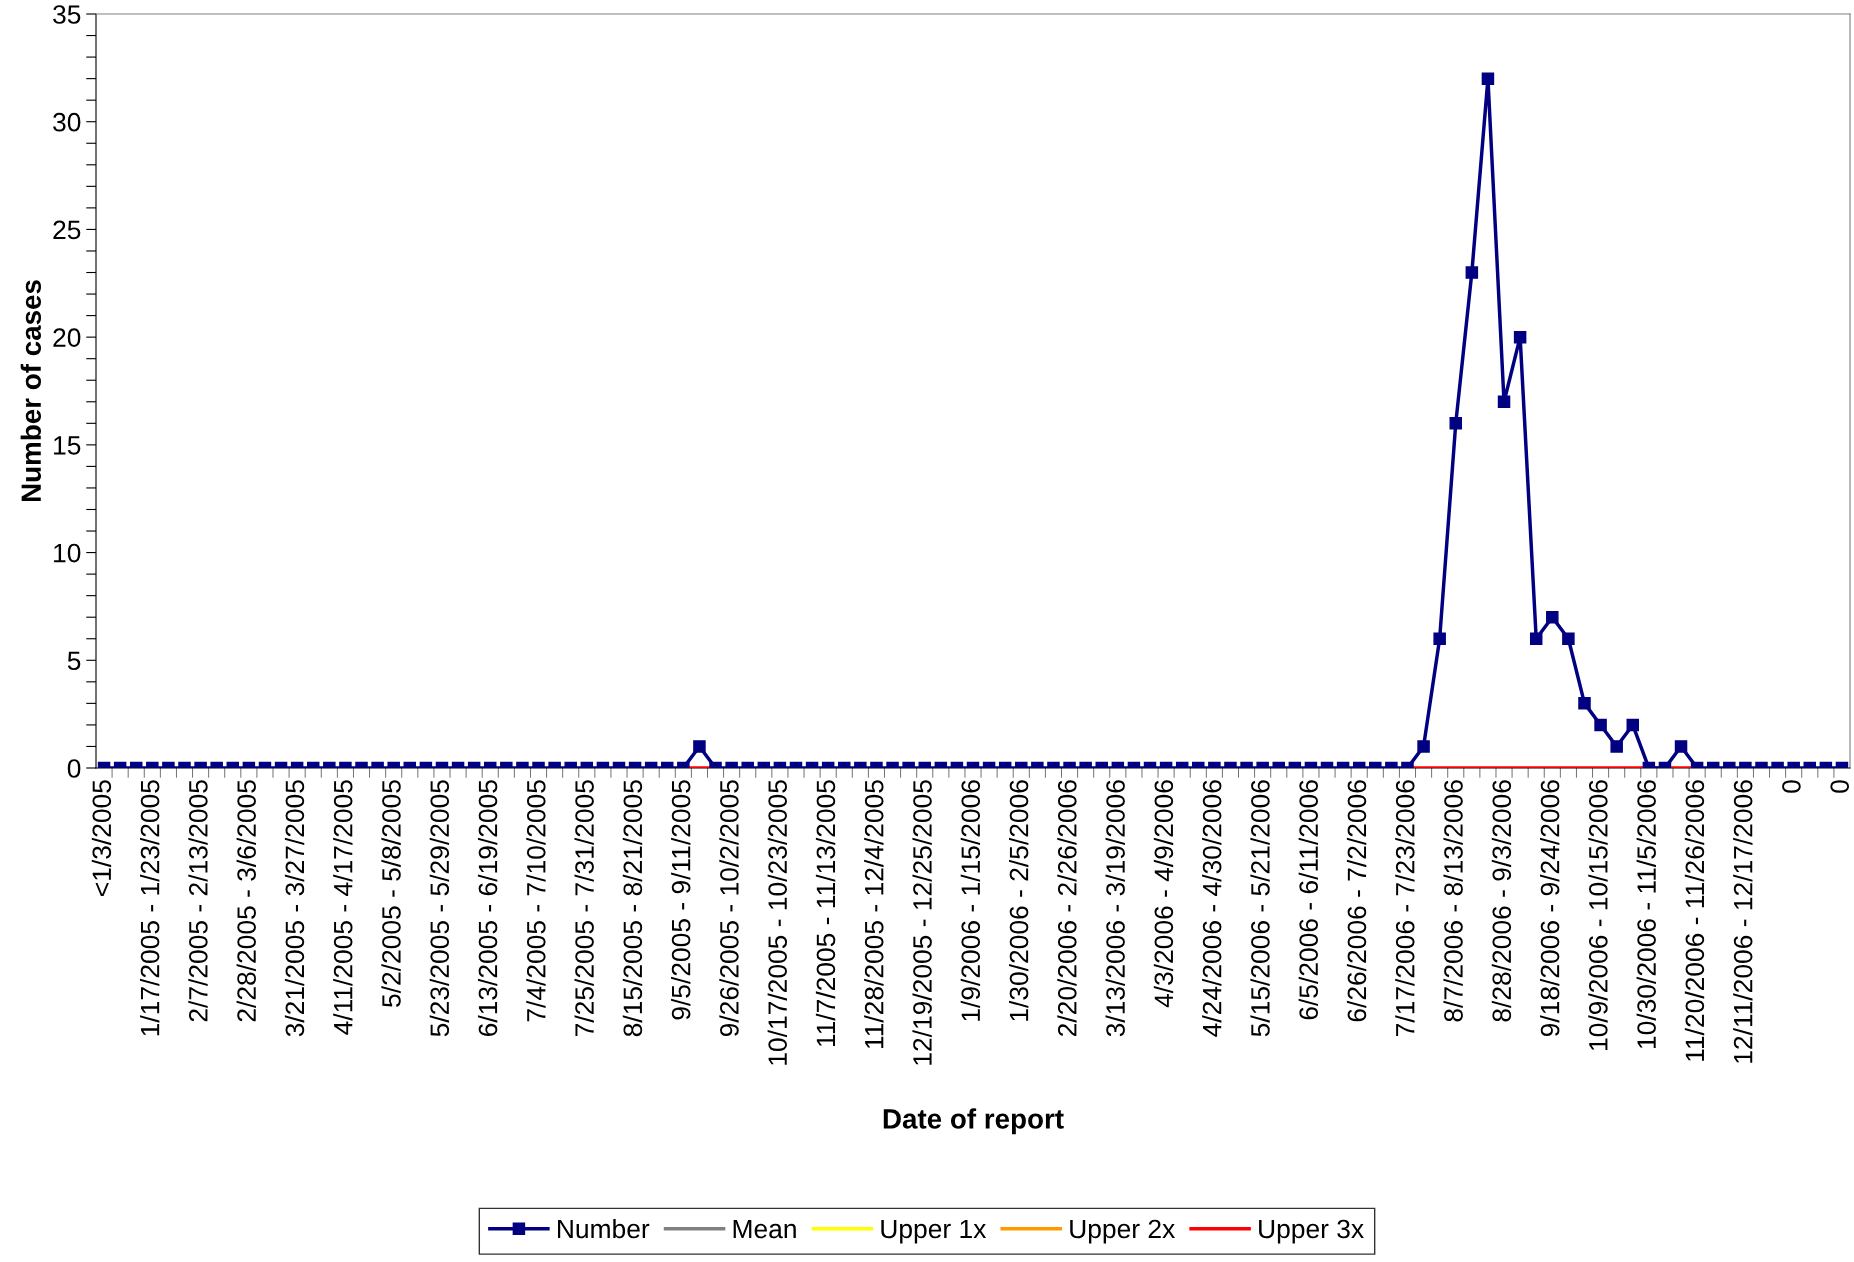  Describe the element at coordinates (1356, 901) in the screenshot. I see `x-tick-label: 6/26/2006 - 7/2/2006` at that location.